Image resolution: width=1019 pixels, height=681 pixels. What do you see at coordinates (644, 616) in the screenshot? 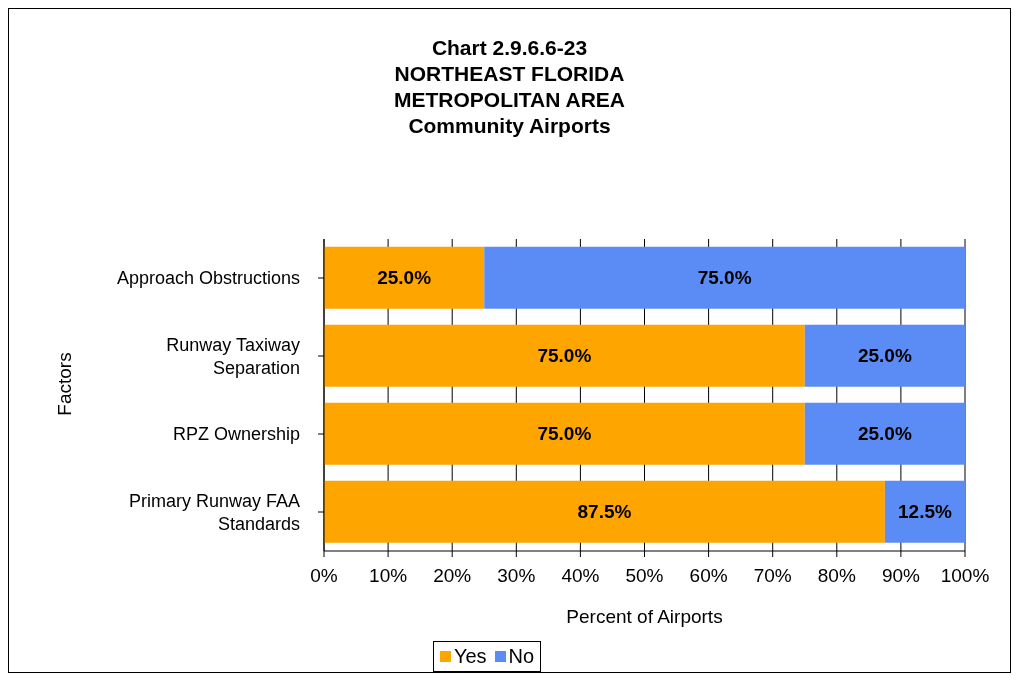
I see `x-axis-title: Percent of Airports` at bounding box center [644, 616].